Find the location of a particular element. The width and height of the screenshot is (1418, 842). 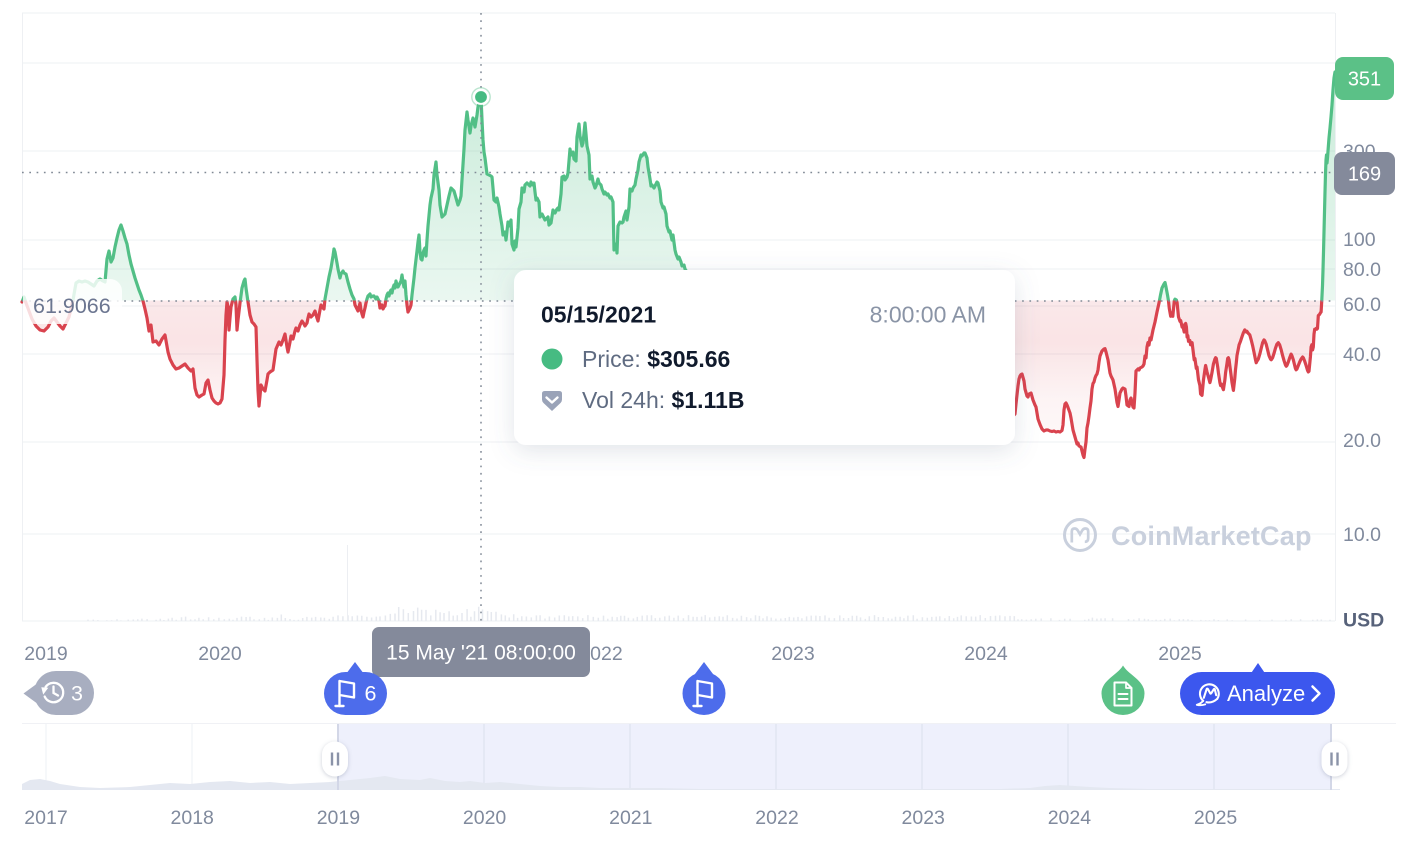

svg-text: 169 is located at coordinates (1364, 175).